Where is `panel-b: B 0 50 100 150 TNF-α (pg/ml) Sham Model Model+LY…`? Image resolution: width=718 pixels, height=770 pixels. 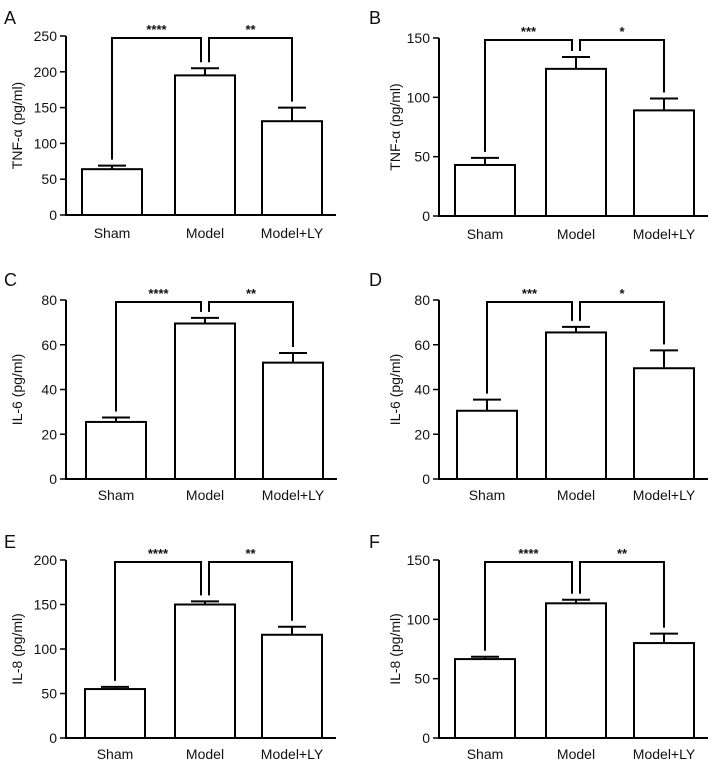 panel-b: B 0 50 100 150 TNF-α (pg/ml) Sham Model Model+LY… is located at coordinates (538, 125).